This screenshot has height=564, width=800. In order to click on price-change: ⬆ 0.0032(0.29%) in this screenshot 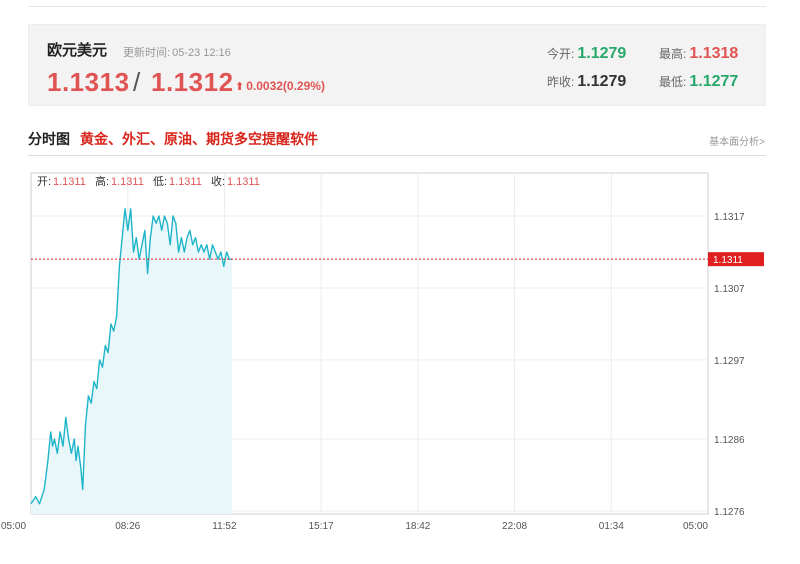, I will do `click(280, 86)`.